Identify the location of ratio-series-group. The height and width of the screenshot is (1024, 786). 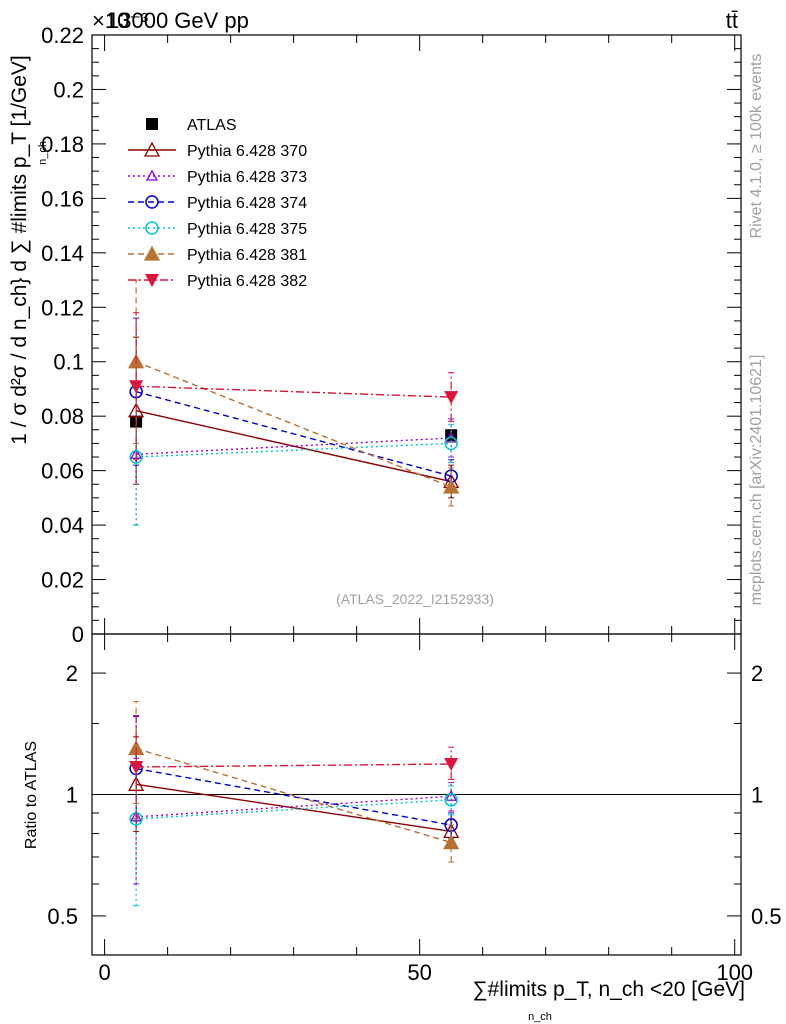
(294, 804).